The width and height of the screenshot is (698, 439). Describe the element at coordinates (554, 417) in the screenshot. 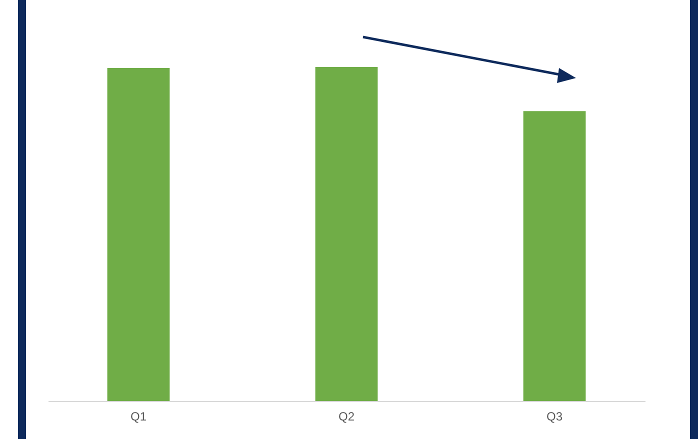

I see `x-tick-label: Q3` at that location.